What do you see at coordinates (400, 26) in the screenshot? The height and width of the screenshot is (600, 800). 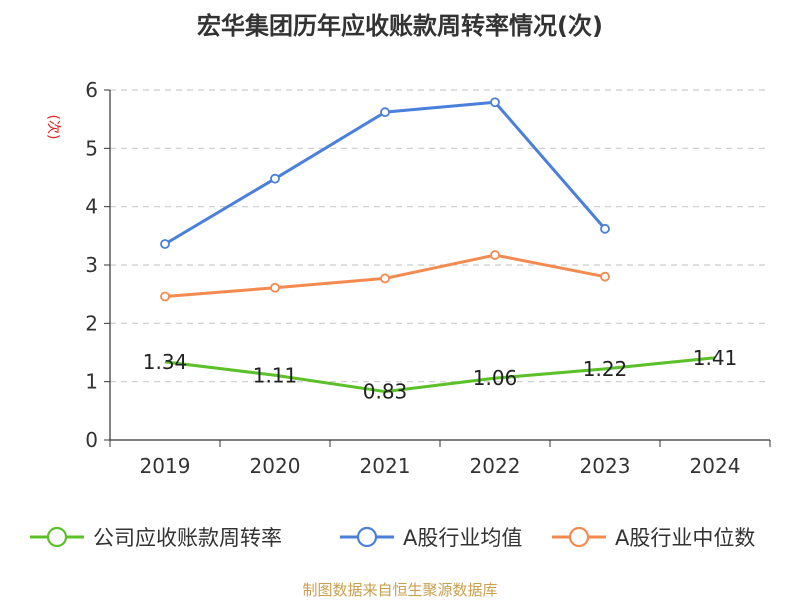 I see `chart-title: 宏华集团历年应收账款周转率情况(次)` at bounding box center [400, 26].